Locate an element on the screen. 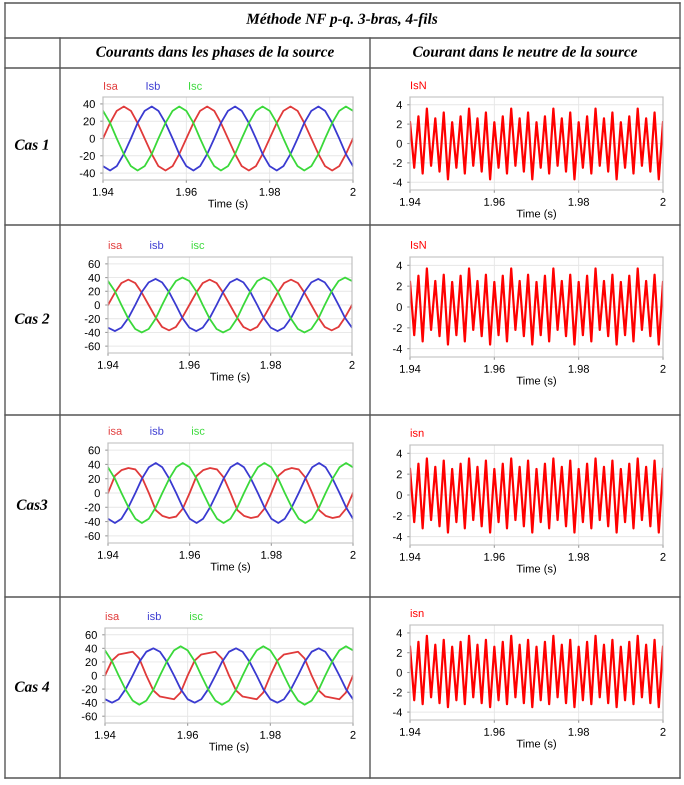 The height and width of the screenshot is (785, 684). text: Cas 2 is located at coordinates (32, 319).